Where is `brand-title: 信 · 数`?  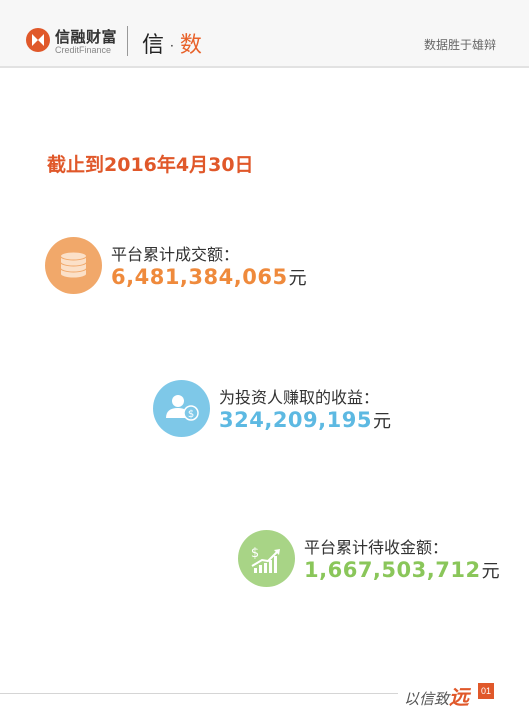
brand-title: 信 · 数 is located at coordinates (172, 43).